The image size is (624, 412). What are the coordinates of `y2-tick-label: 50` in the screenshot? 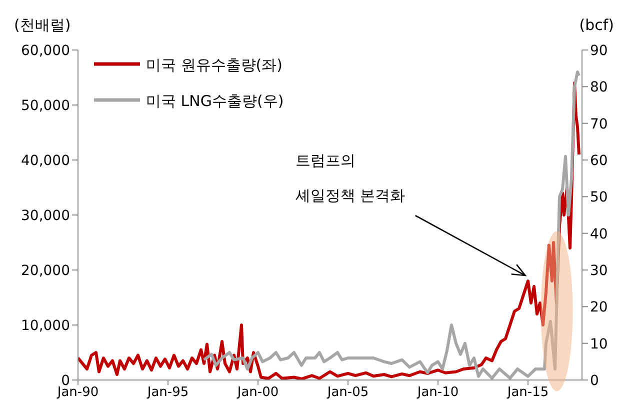 It's located at (599, 198).